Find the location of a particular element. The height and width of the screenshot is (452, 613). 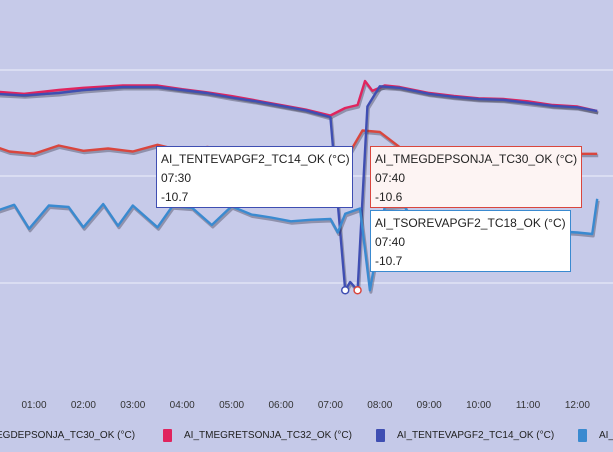

legend-label: EGDEPSONJA_TC30_OK (°C) is located at coordinates (68, 435).